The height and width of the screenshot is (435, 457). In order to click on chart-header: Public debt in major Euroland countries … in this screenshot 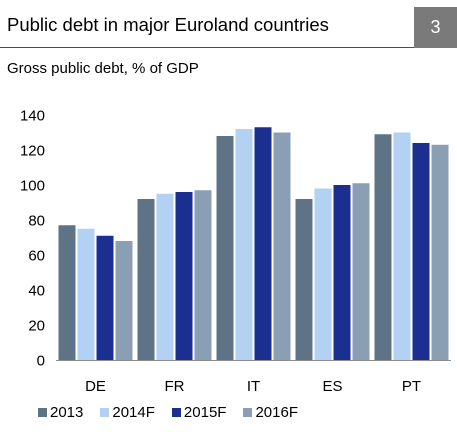, I will do `click(228, 25)`.